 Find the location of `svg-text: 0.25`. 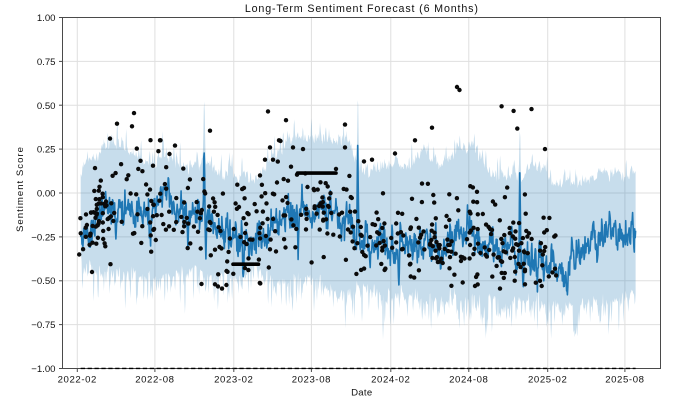

svg-text: 0.25 is located at coordinates (46, 150).